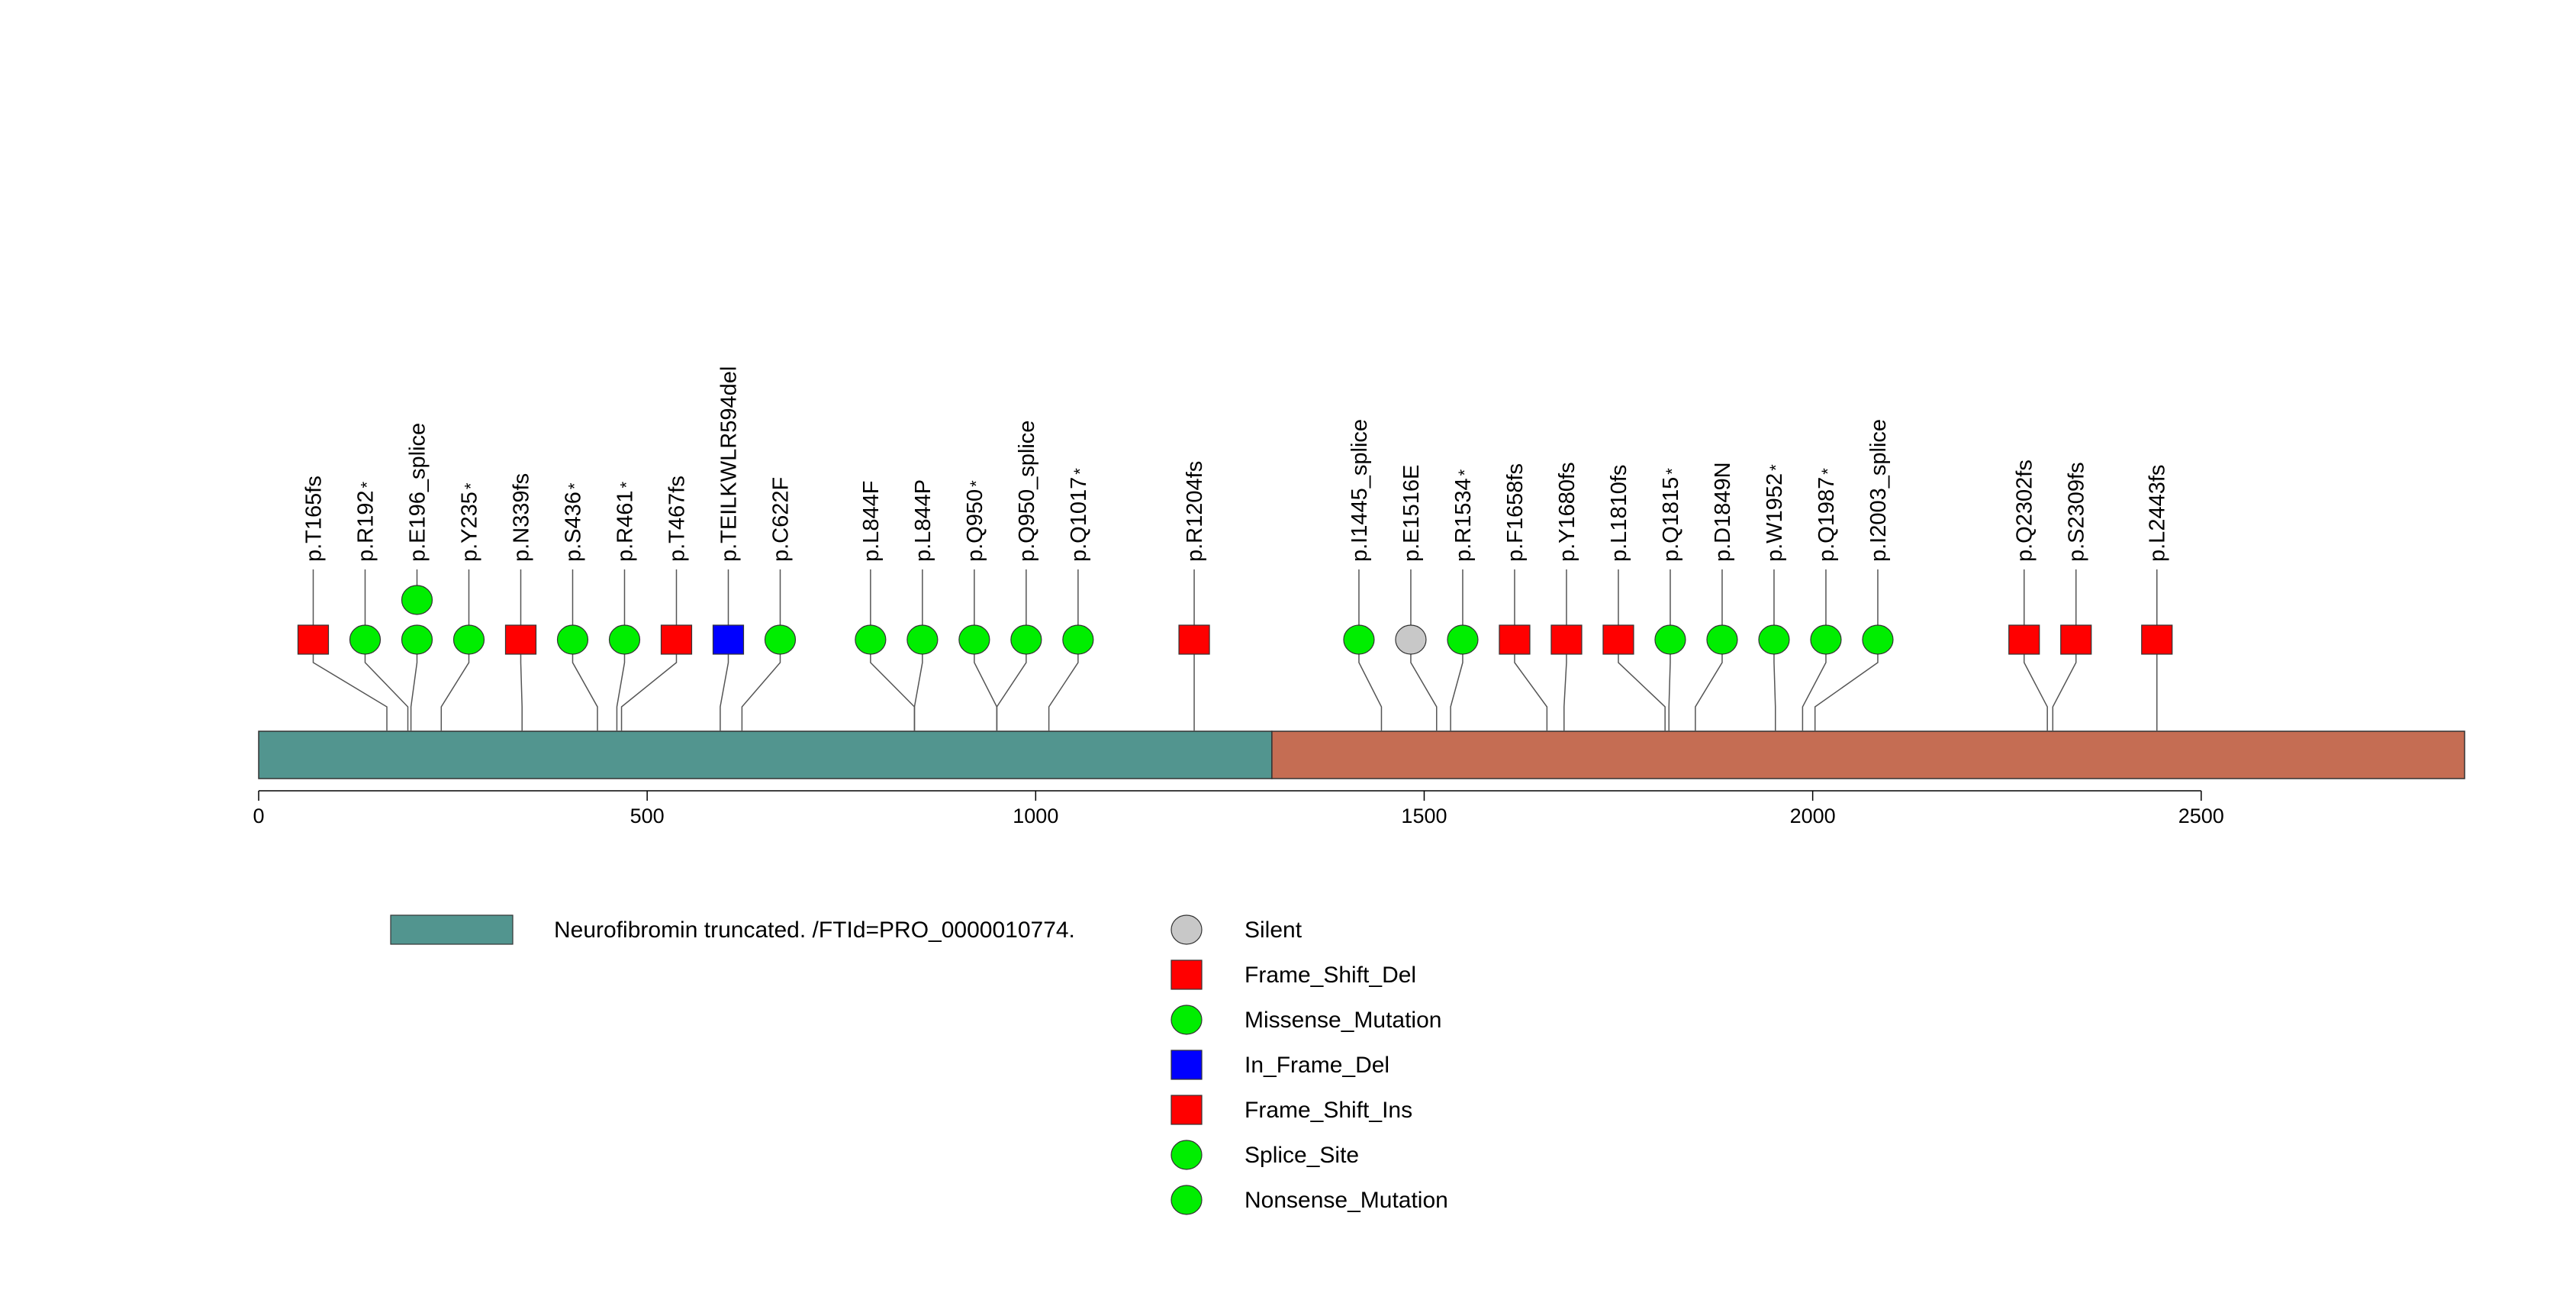 The height and width of the screenshot is (1290, 2576). Describe the element at coordinates (1317, 1066) in the screenshot. I see `legend-label-in-frame-del: In_Frame_Del` at that location.